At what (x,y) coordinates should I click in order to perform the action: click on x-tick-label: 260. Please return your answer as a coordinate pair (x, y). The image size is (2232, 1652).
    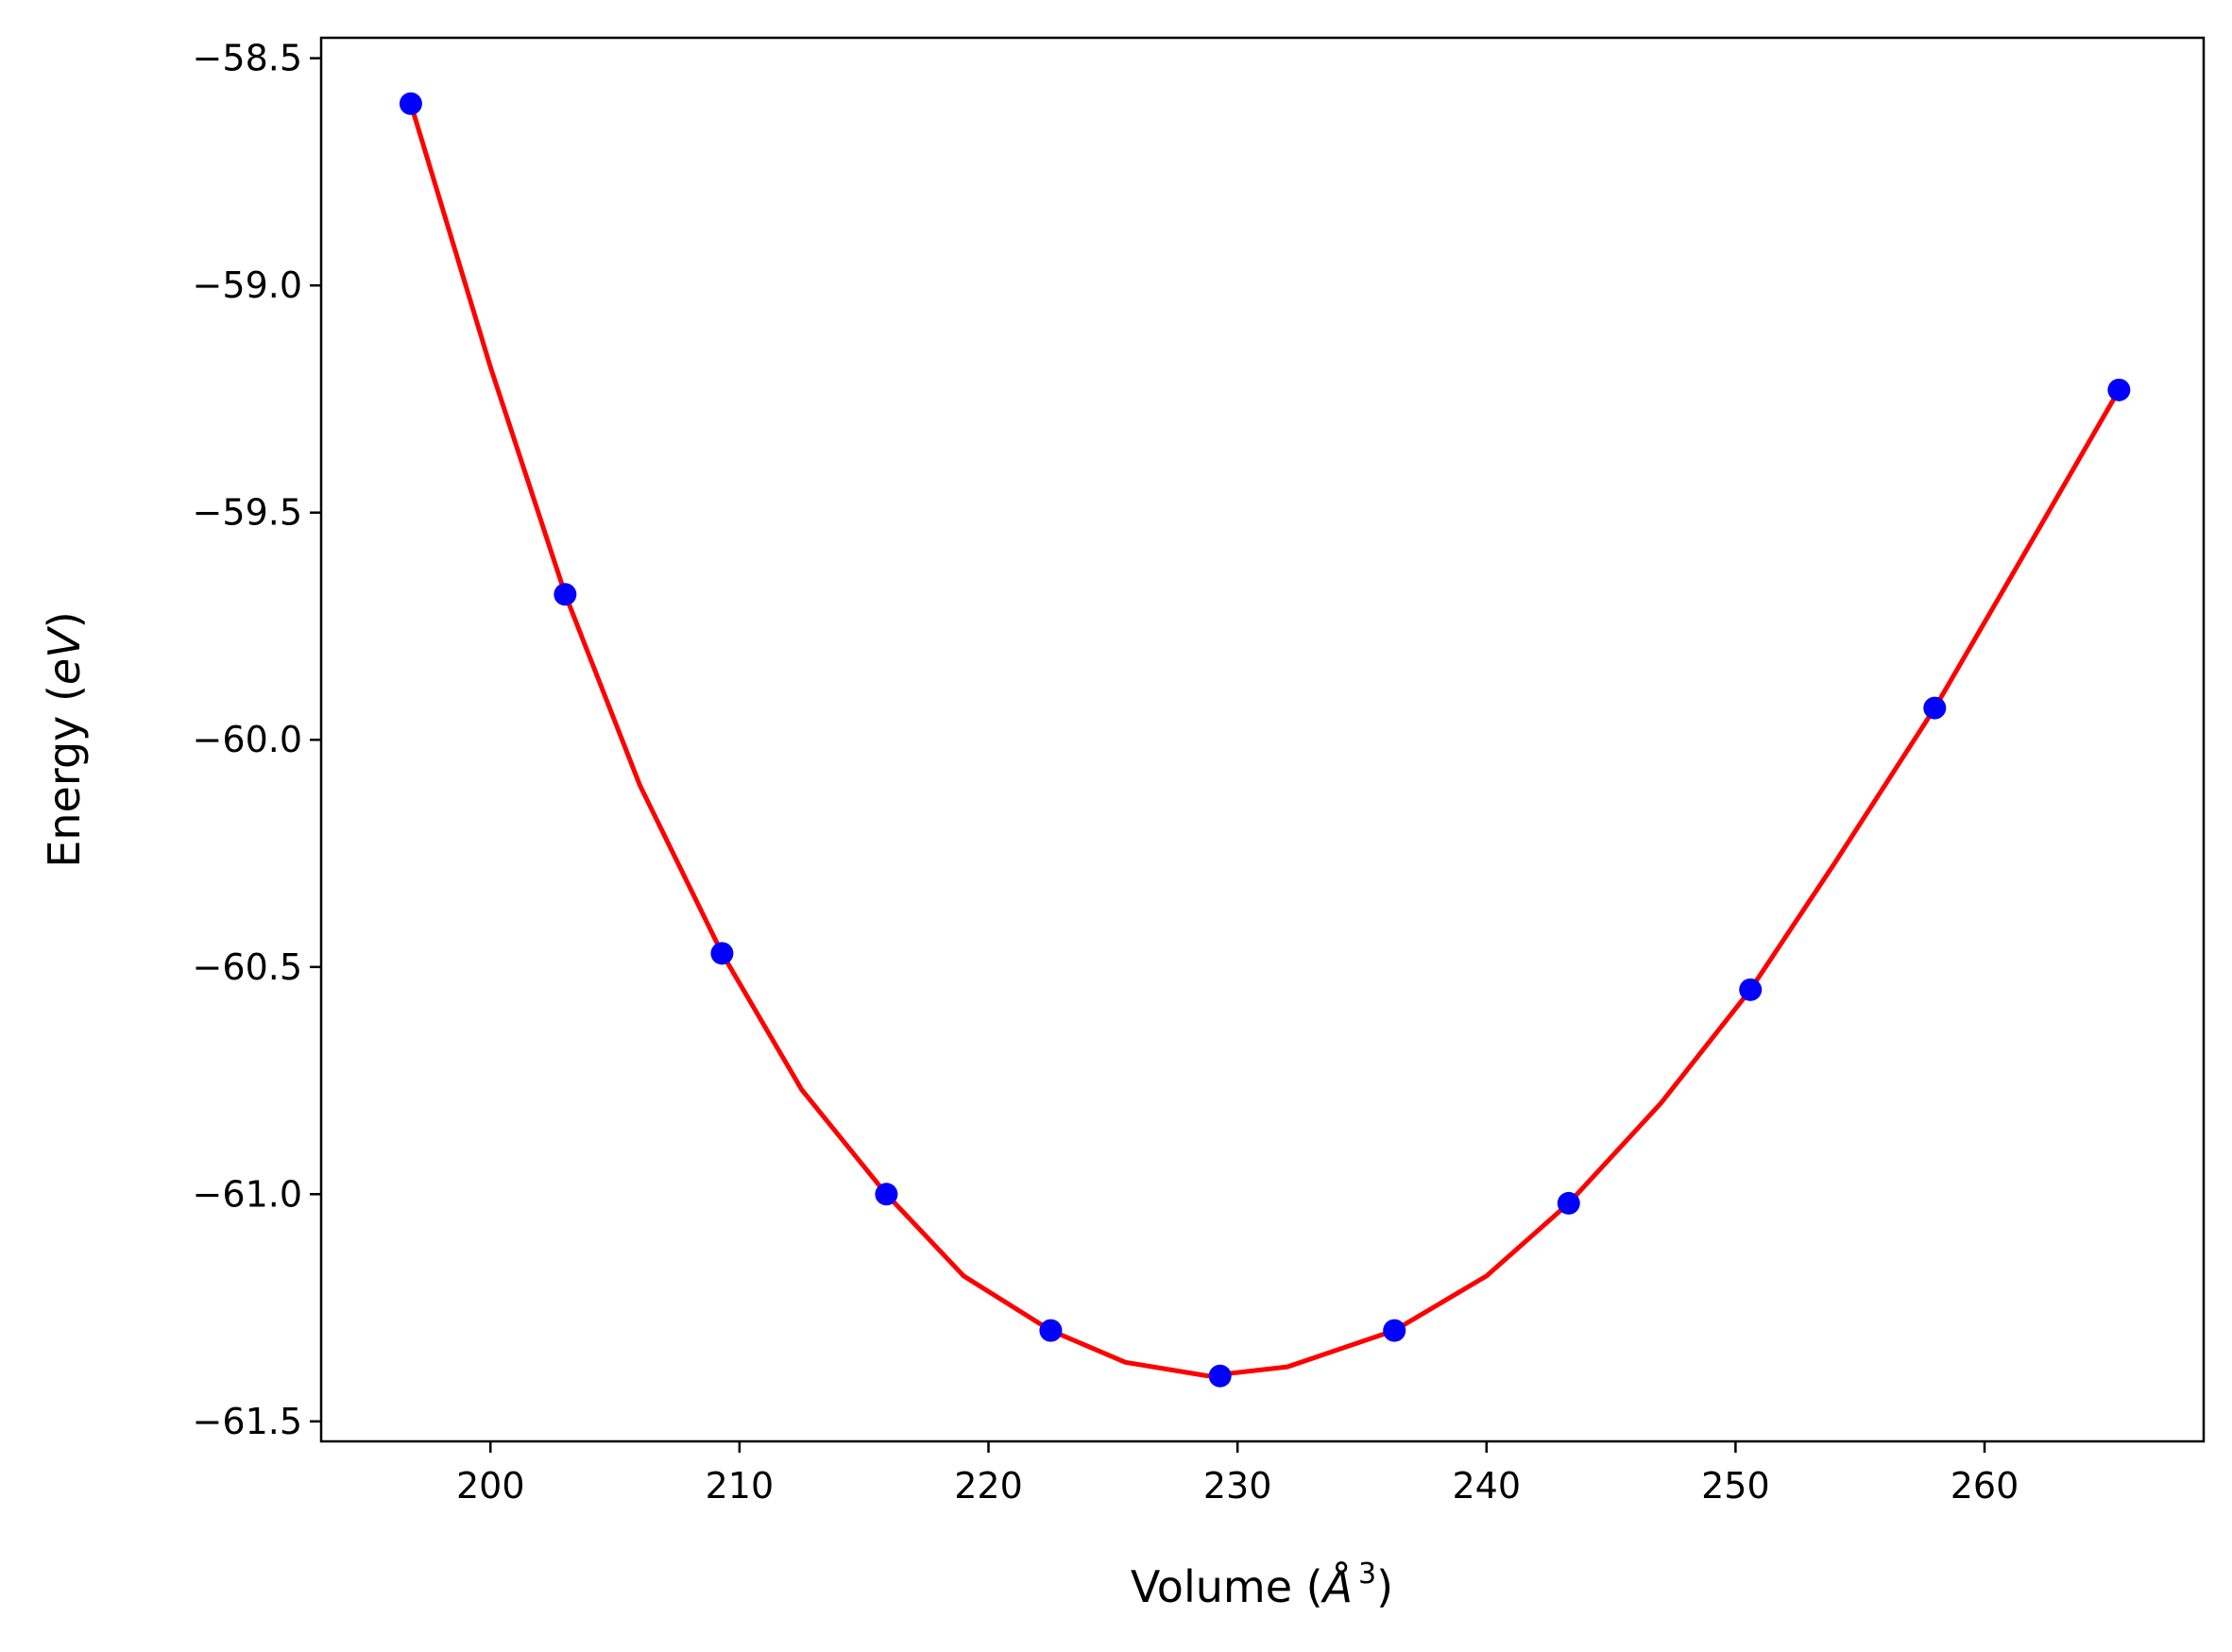
    Looking at the image, I should click on (1985, 1486).